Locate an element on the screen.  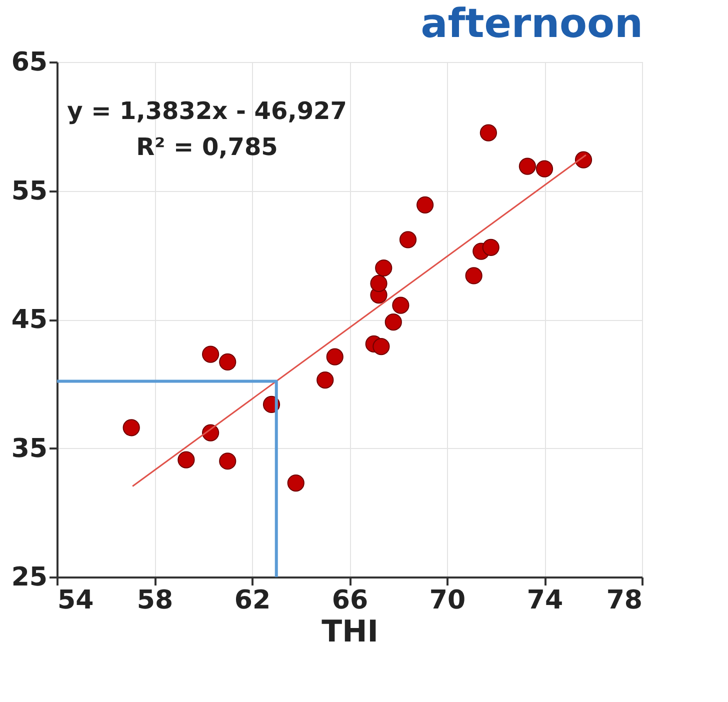
y-tick-label: 55 is located at coordinates (29, 191).